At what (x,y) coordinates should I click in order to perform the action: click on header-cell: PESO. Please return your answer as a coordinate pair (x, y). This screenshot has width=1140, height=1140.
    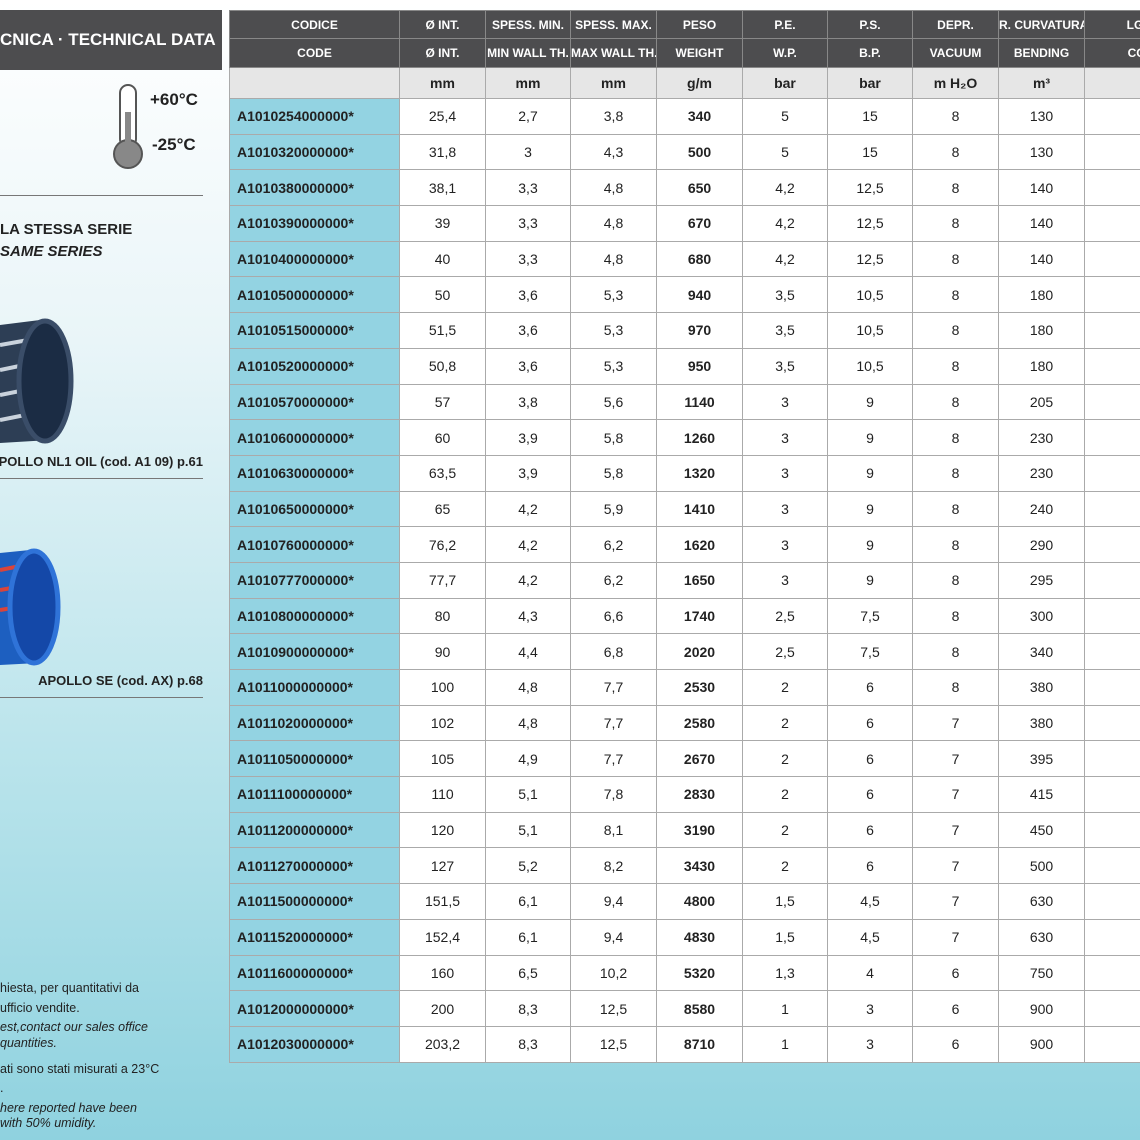
    Looking at the image, I should click on (699, 24).